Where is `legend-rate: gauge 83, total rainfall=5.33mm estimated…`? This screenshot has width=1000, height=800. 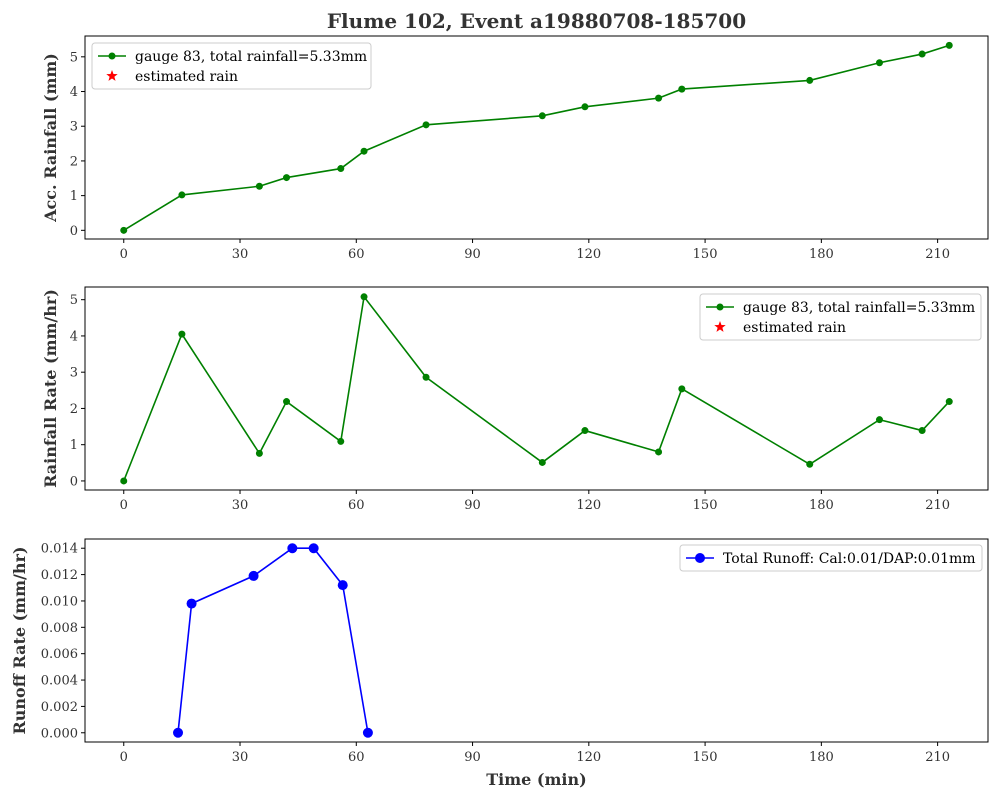 legend-rate: gauge 83, total rainfall=5.33mm estimated… is located at coordinates (840, 317).